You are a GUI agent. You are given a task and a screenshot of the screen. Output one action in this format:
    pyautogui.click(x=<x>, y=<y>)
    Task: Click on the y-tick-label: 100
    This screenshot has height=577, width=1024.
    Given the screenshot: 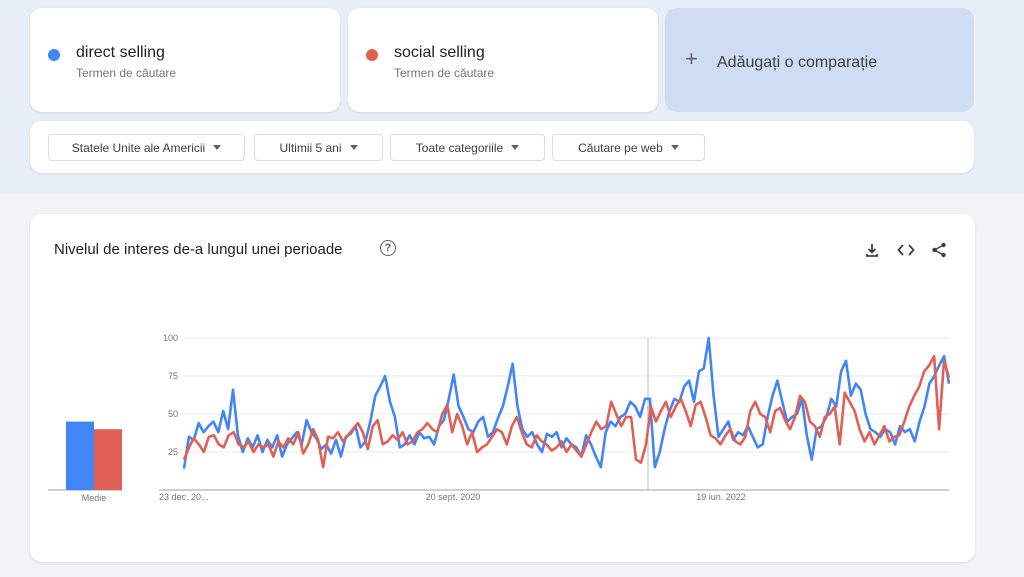 What is the action you would take?
    pyautogui.click(x=170, y=338)
    